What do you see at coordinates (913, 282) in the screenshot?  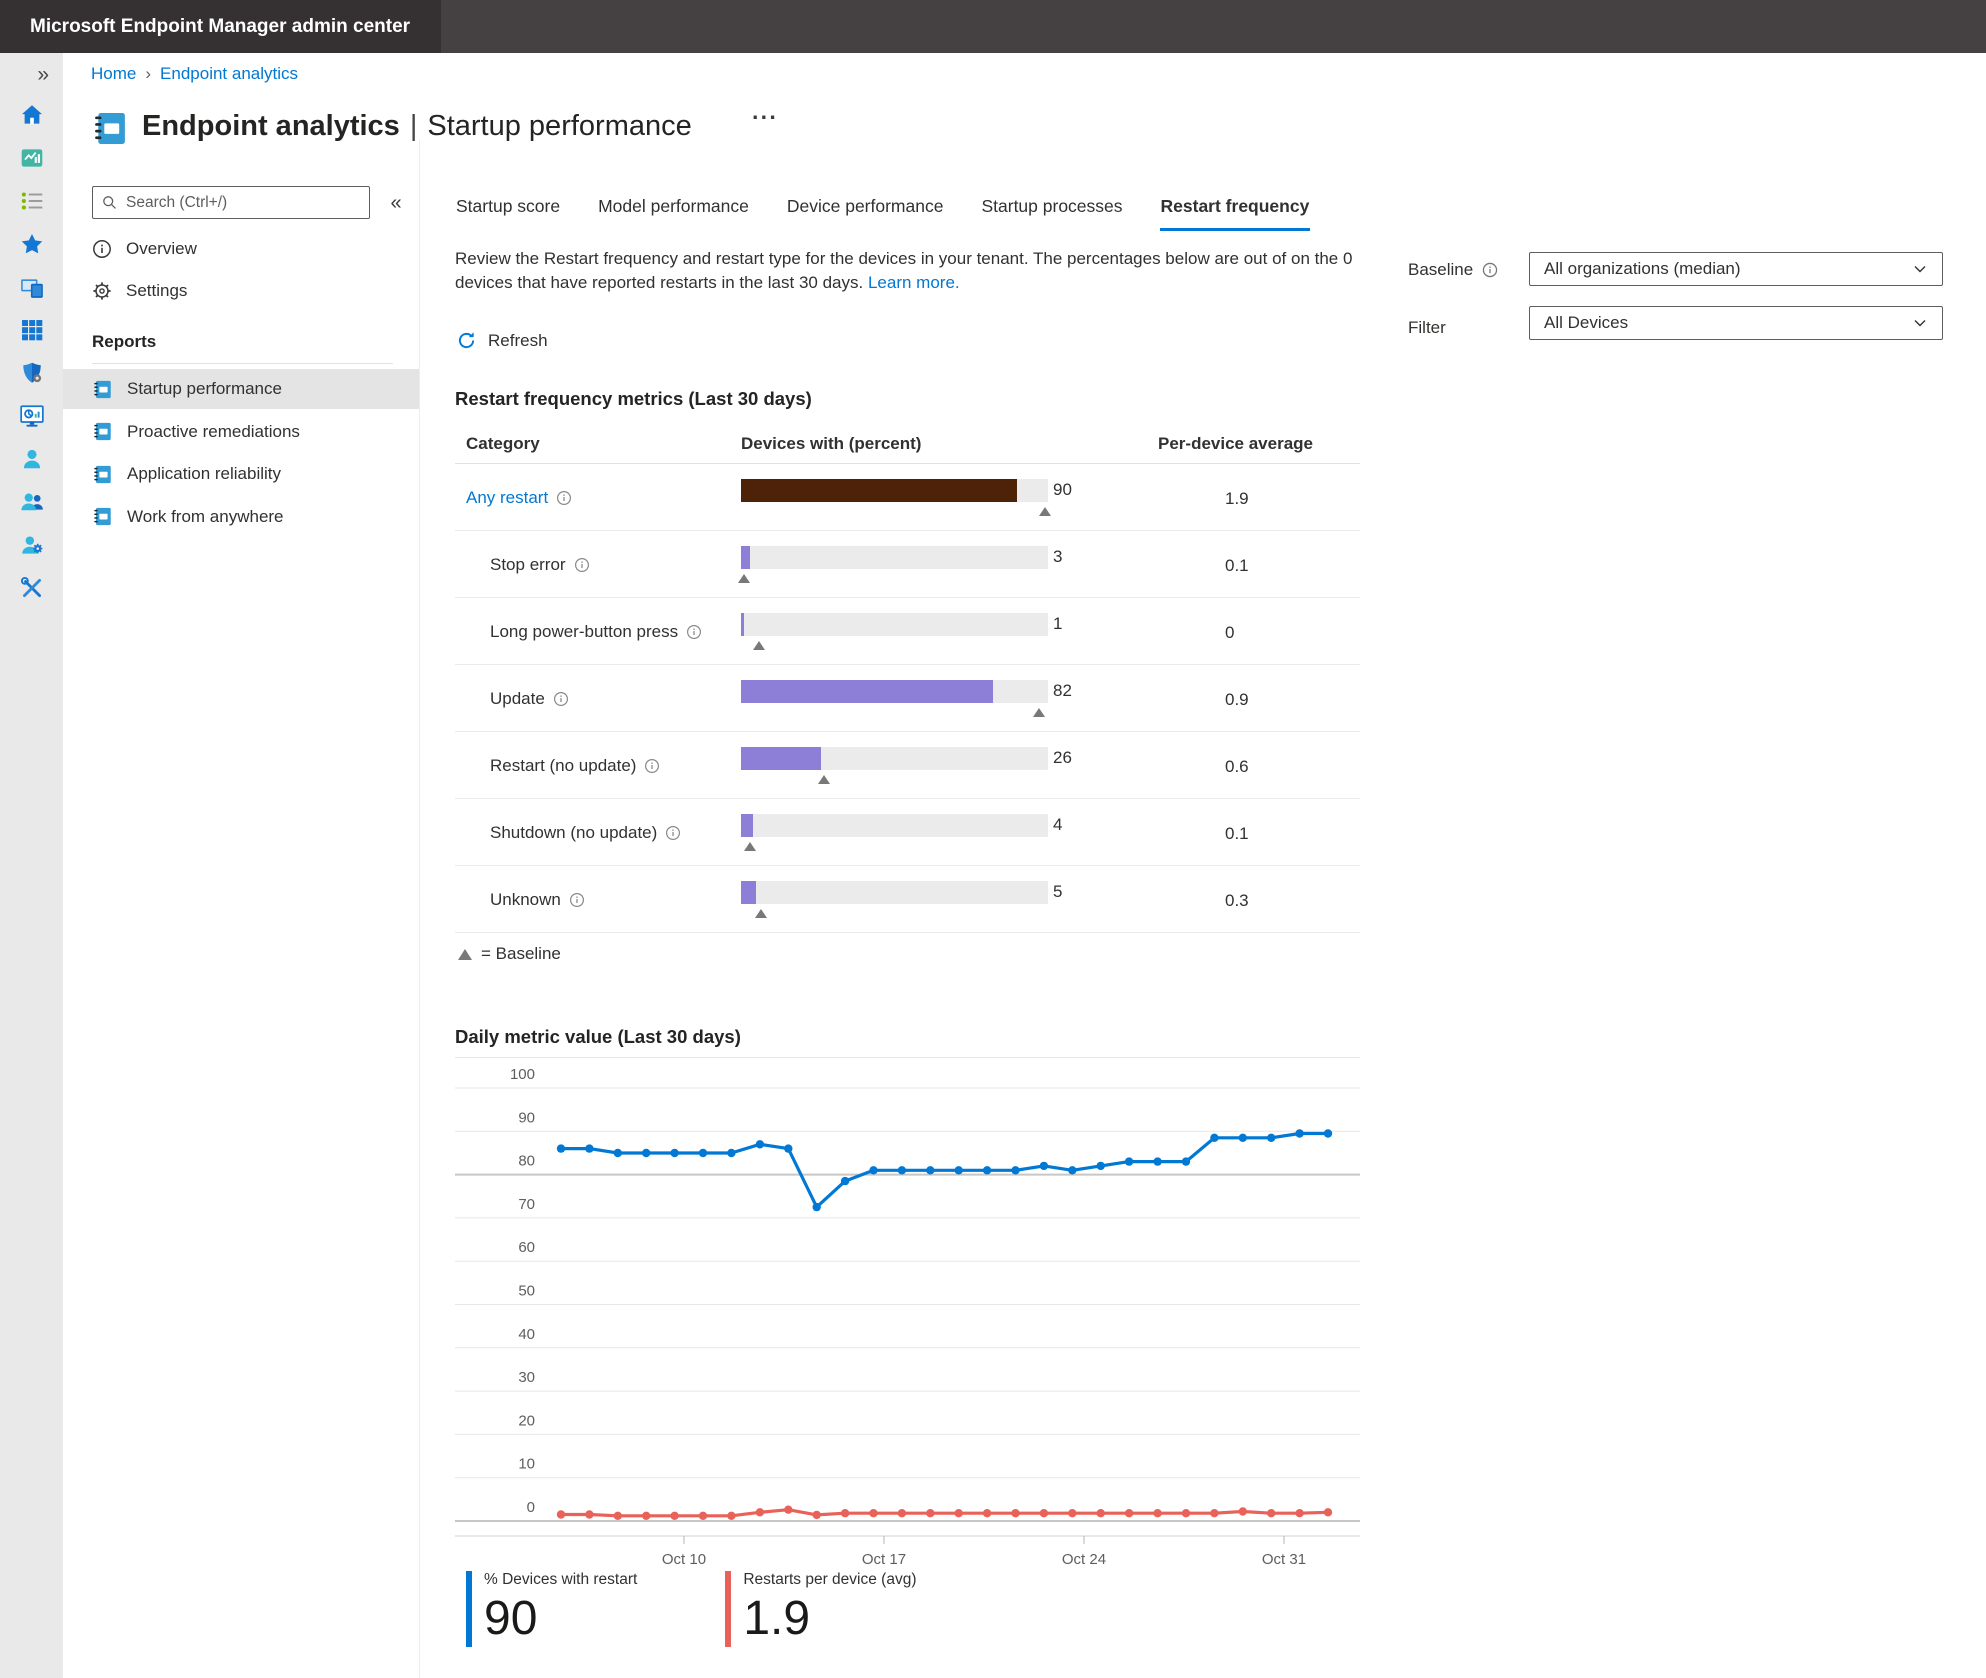 I see `learn-more-link: Learn more.` at bounding box center [913, 282].